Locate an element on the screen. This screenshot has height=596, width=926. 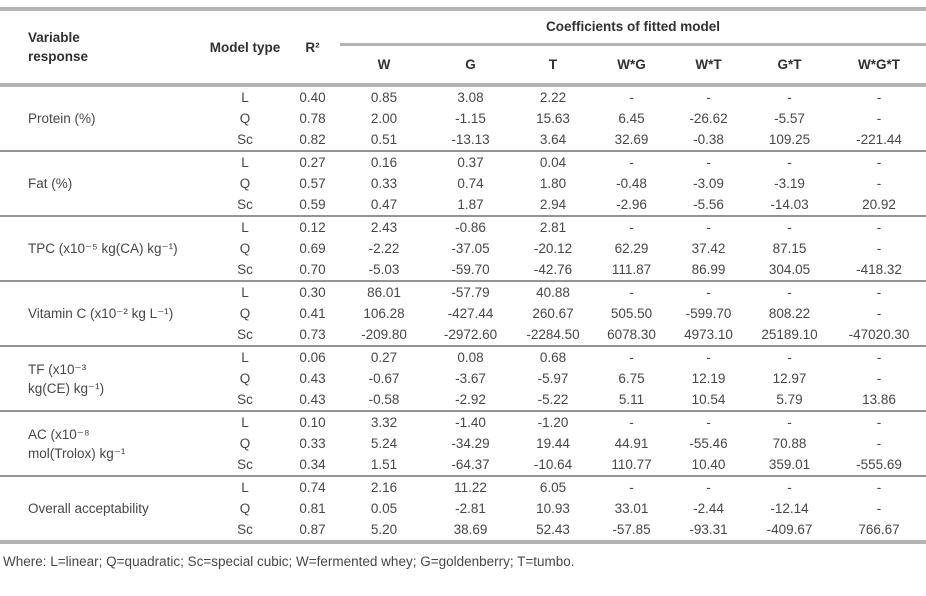
coefficient-cell: -0.86 is located at coordinates (470, 227).